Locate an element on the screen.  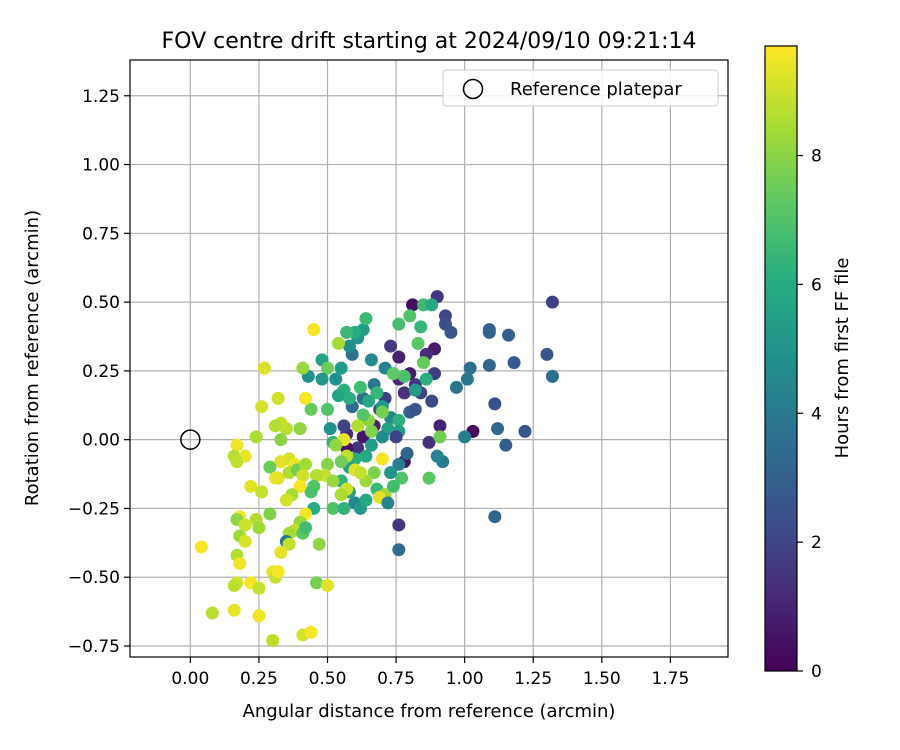
y-tick-label: 0.25 is located at coordinates (101, 372).